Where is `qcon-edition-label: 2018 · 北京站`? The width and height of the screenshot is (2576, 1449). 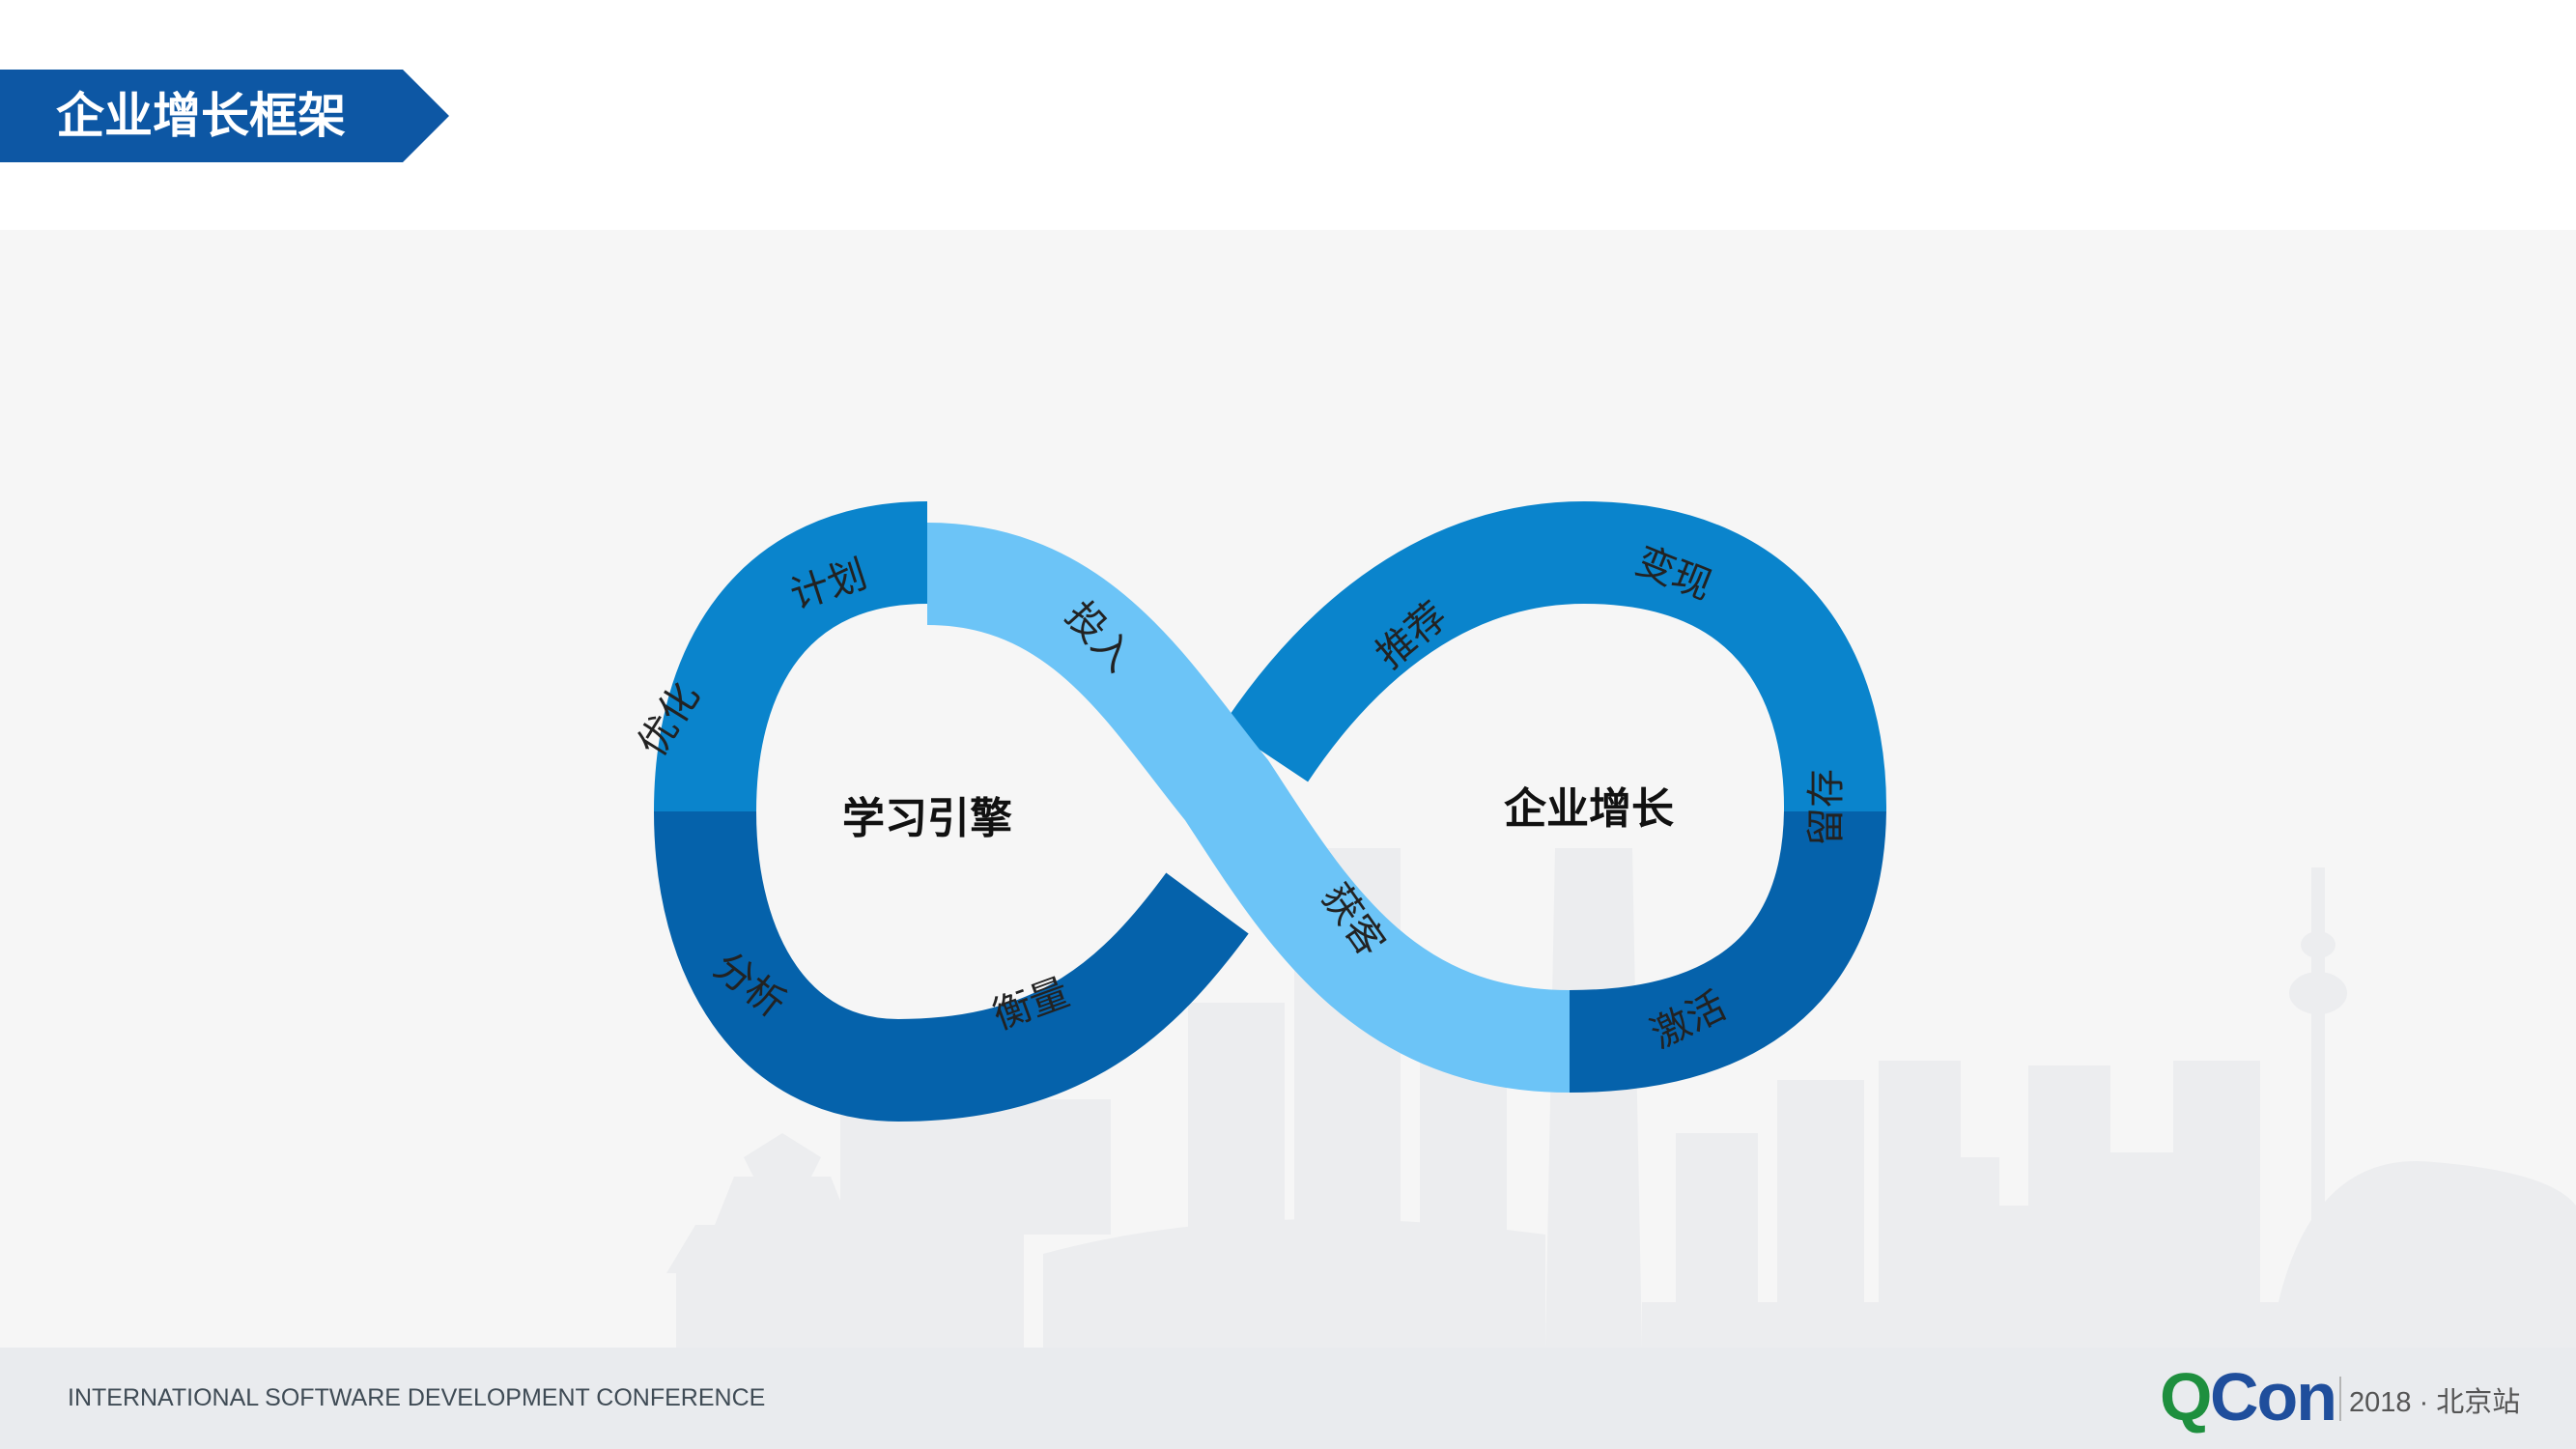
qcon-edition-label: 2018 · 北京站 is located at coordinates (2435, 1402).